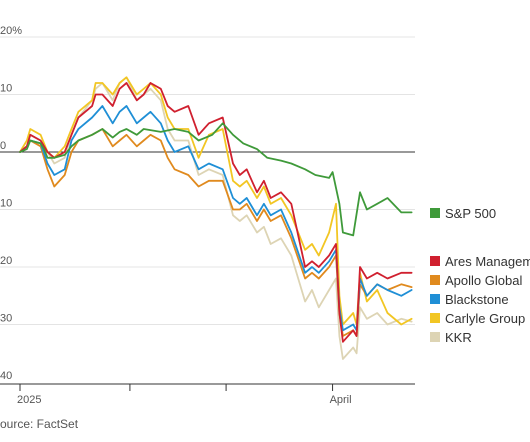 The width and height of the screenshot is (530, 442). Describe the element at coordinates (485, 318) in the screenshot. I see `legend-label: Carlyle Group` at that location.